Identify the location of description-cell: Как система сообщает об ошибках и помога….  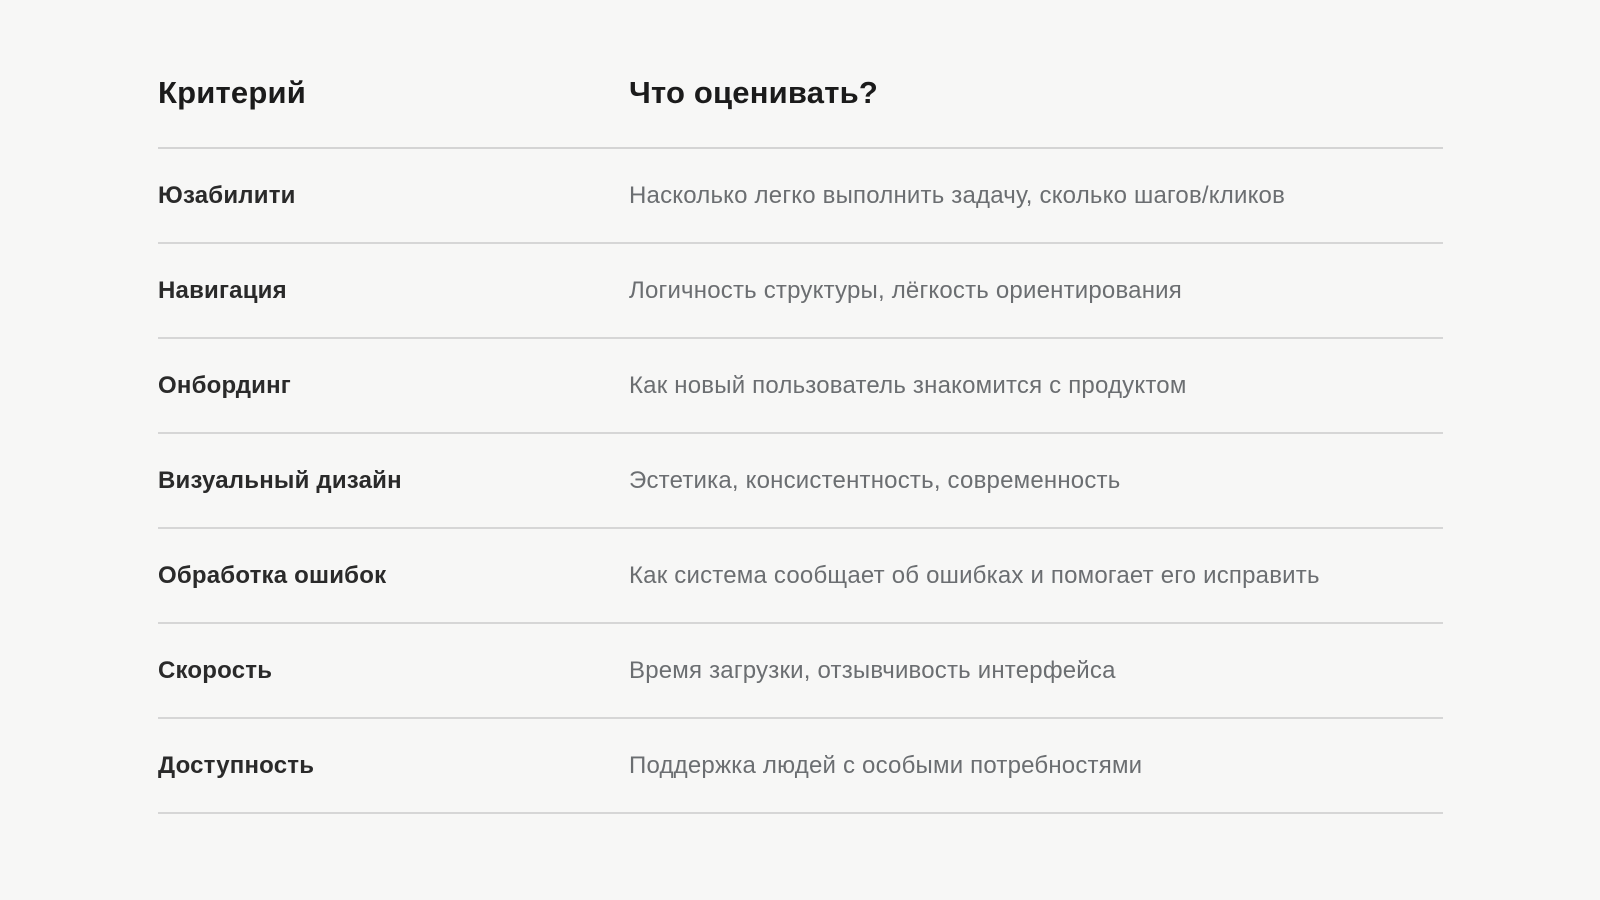
(974, 575).